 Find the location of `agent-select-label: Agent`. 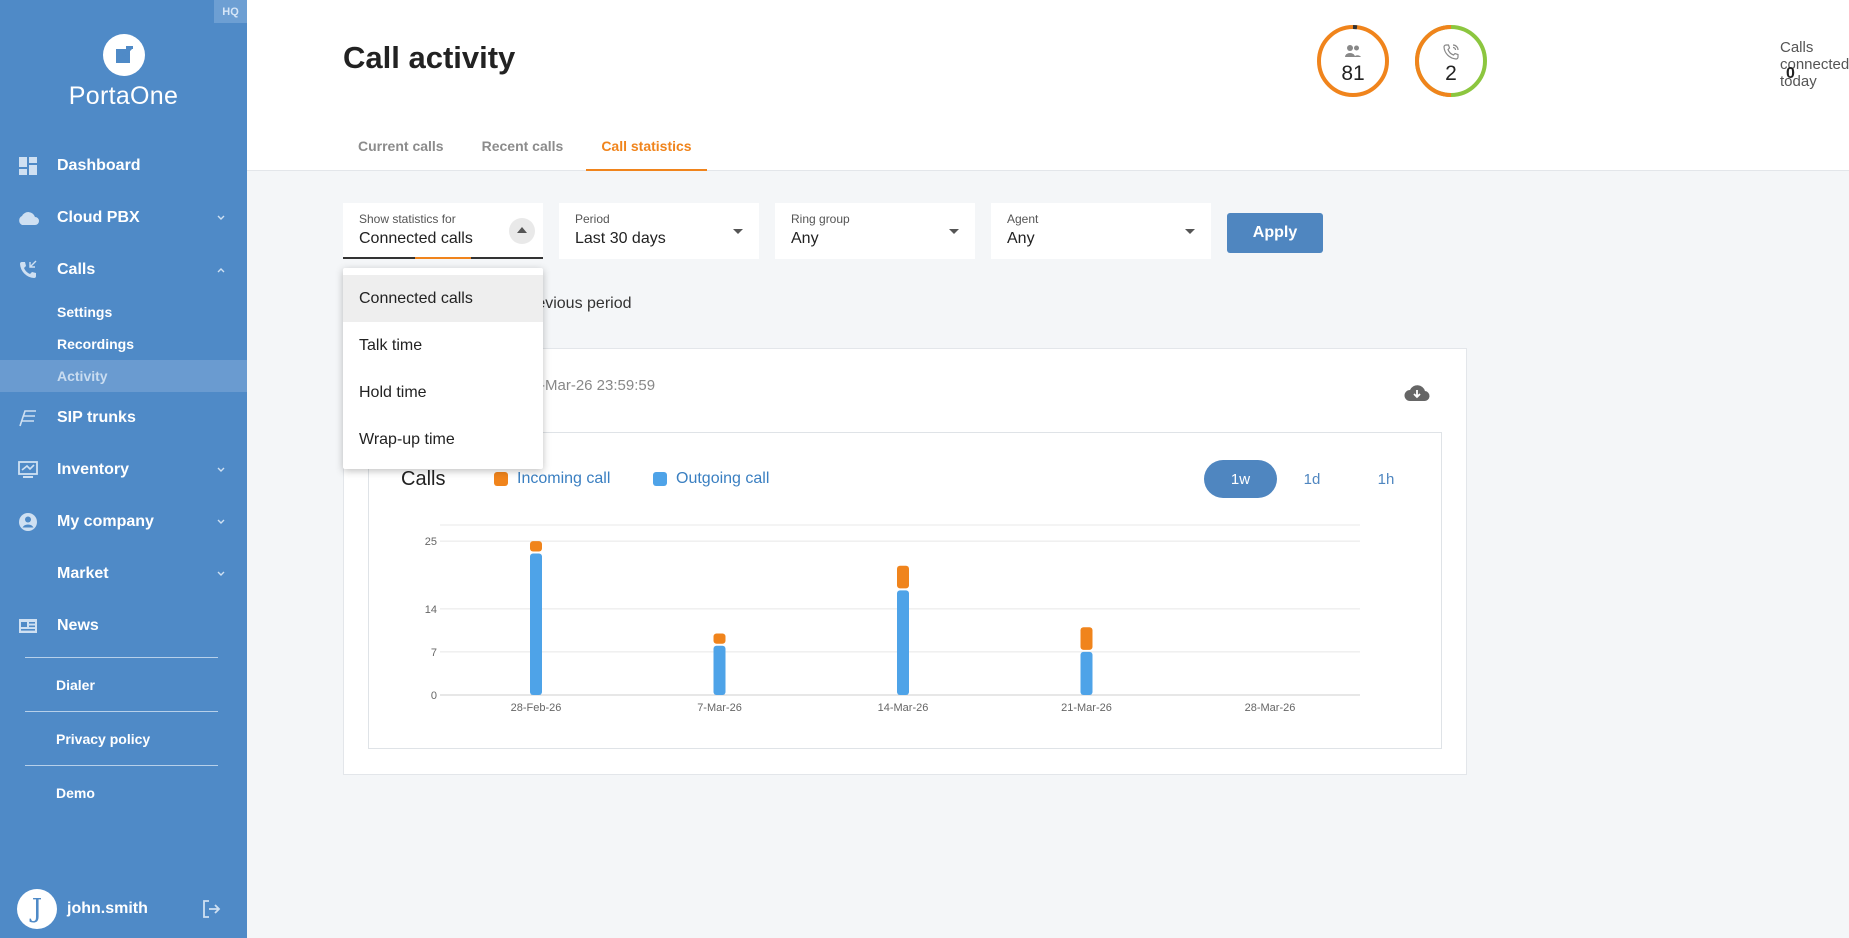

agent-select-label: Agent is located at coordinates (1023, 219).